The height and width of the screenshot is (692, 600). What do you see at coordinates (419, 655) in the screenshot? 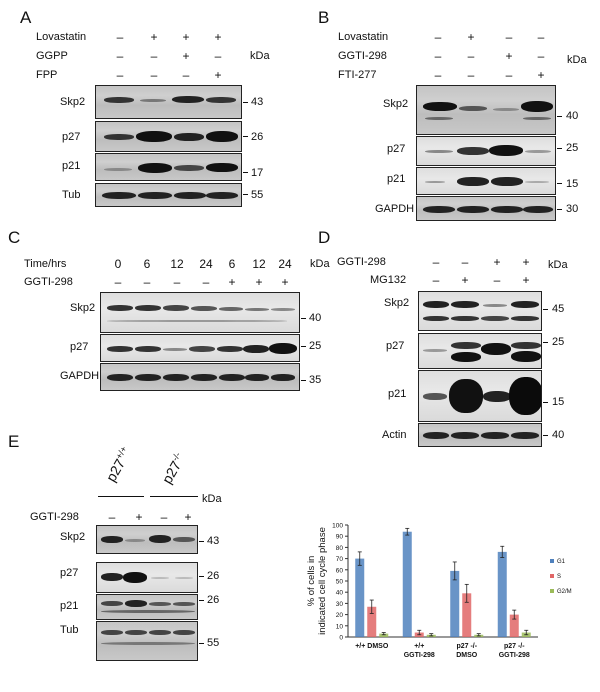
I see `category-label: GGTI-298` at bounding box center [419, 655].